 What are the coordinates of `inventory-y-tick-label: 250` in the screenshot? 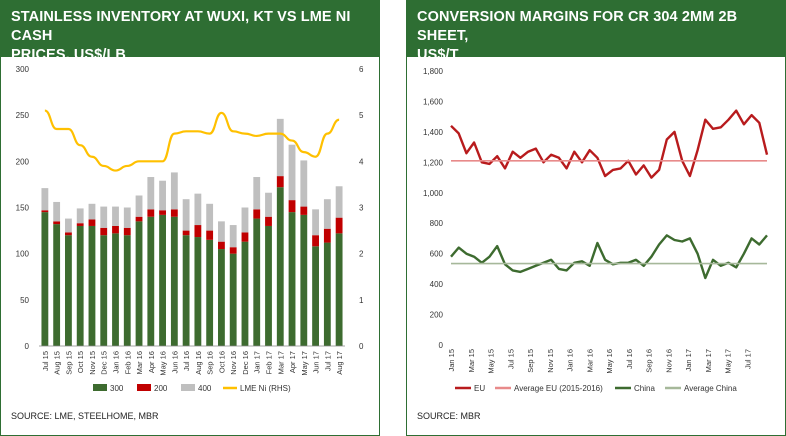 It's located at (23, 115).